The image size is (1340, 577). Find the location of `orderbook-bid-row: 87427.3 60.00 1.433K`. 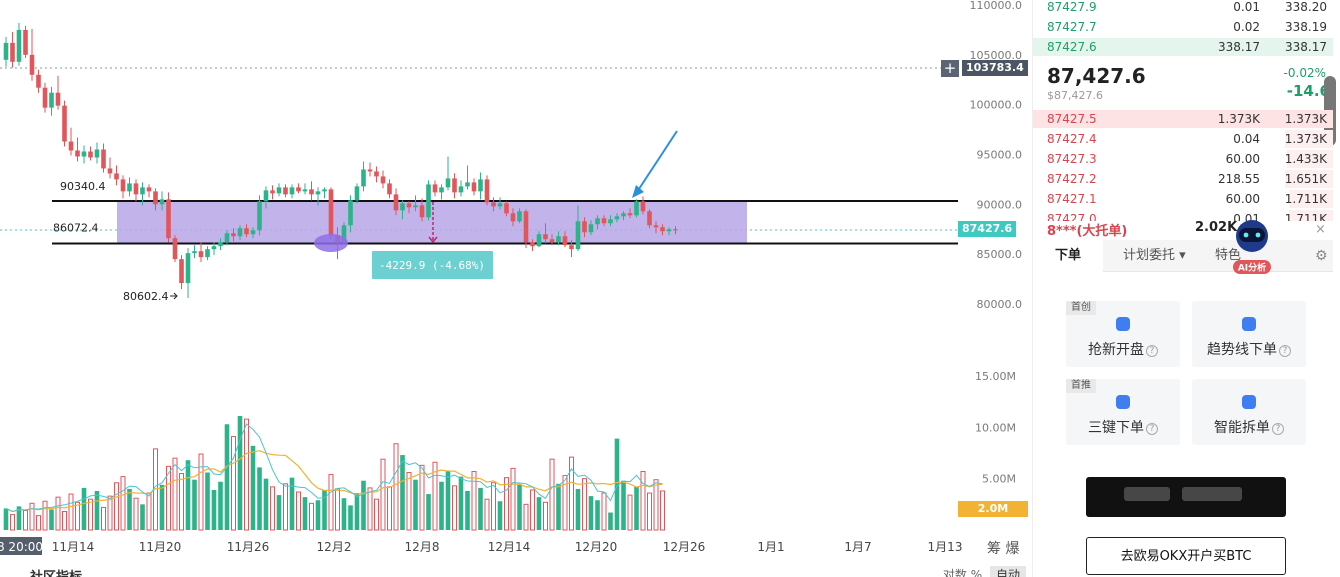

orderbook-bid-row: 87427.3 60.00 1.433K is located at coordinates (1183, 159).